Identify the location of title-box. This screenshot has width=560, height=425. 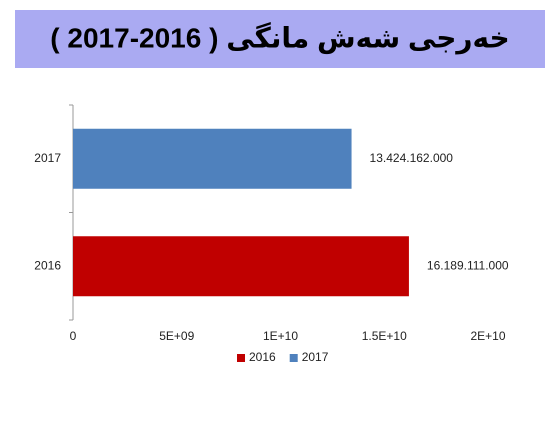
(280, 39).